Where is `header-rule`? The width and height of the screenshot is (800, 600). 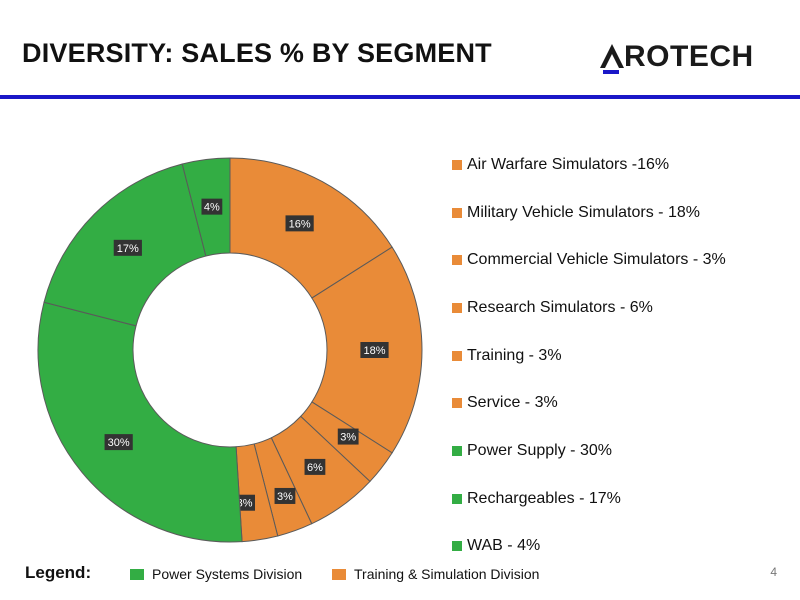
header-rule is located at coordinates (400, 97).